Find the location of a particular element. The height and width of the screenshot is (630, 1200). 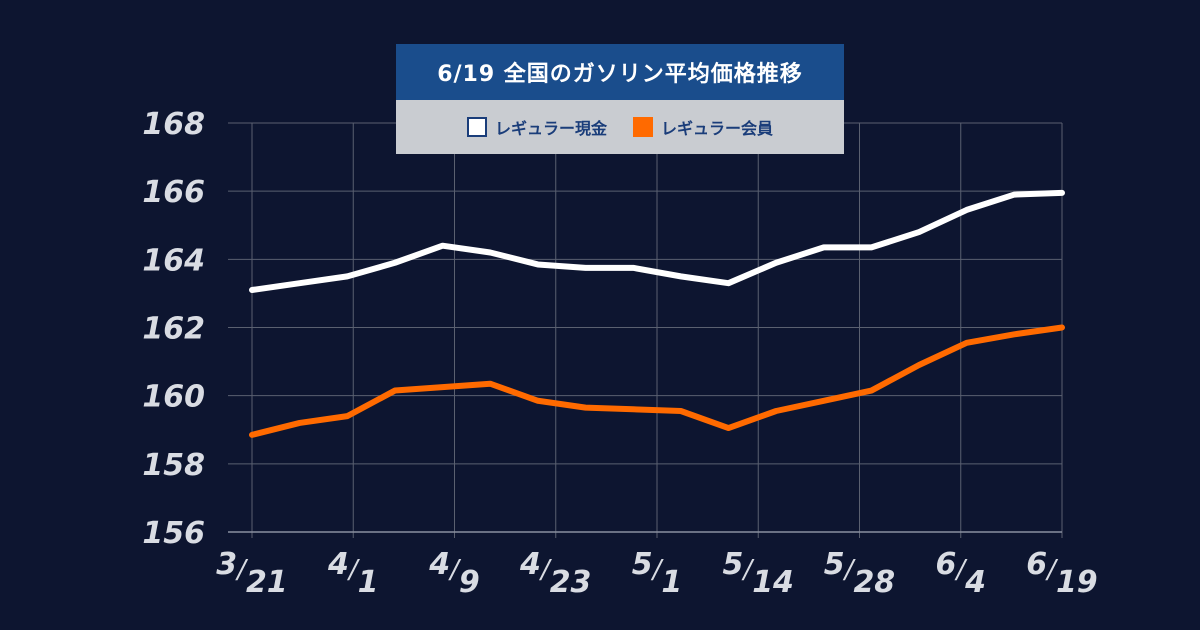

series-line-member is located at coordinates (657, 381).